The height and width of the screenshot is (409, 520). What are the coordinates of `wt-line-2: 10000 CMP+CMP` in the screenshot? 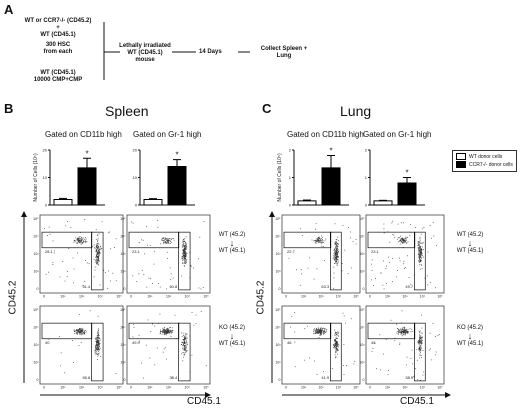 It's located at (58, 80).